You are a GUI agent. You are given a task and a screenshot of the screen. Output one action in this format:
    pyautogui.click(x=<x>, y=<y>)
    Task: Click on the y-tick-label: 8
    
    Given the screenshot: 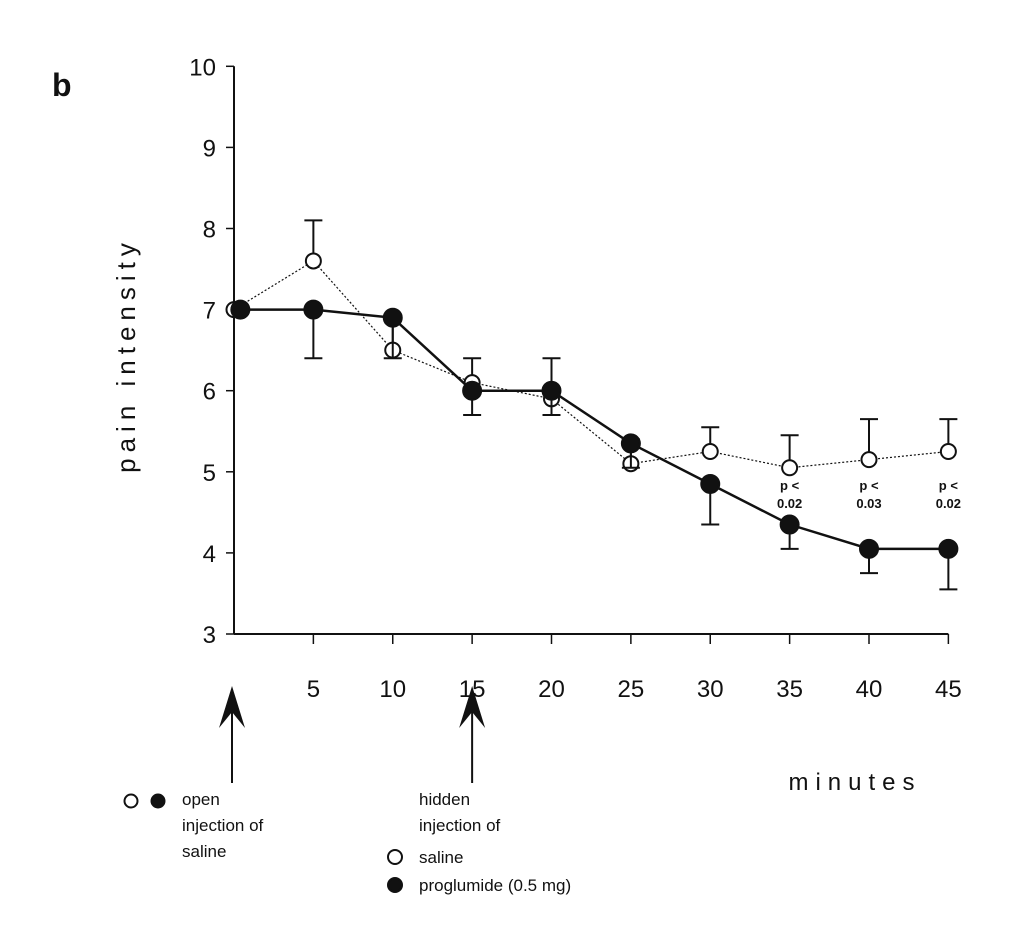 What is the action you would take?
    pyautogui.click(x=209, y=230)
    